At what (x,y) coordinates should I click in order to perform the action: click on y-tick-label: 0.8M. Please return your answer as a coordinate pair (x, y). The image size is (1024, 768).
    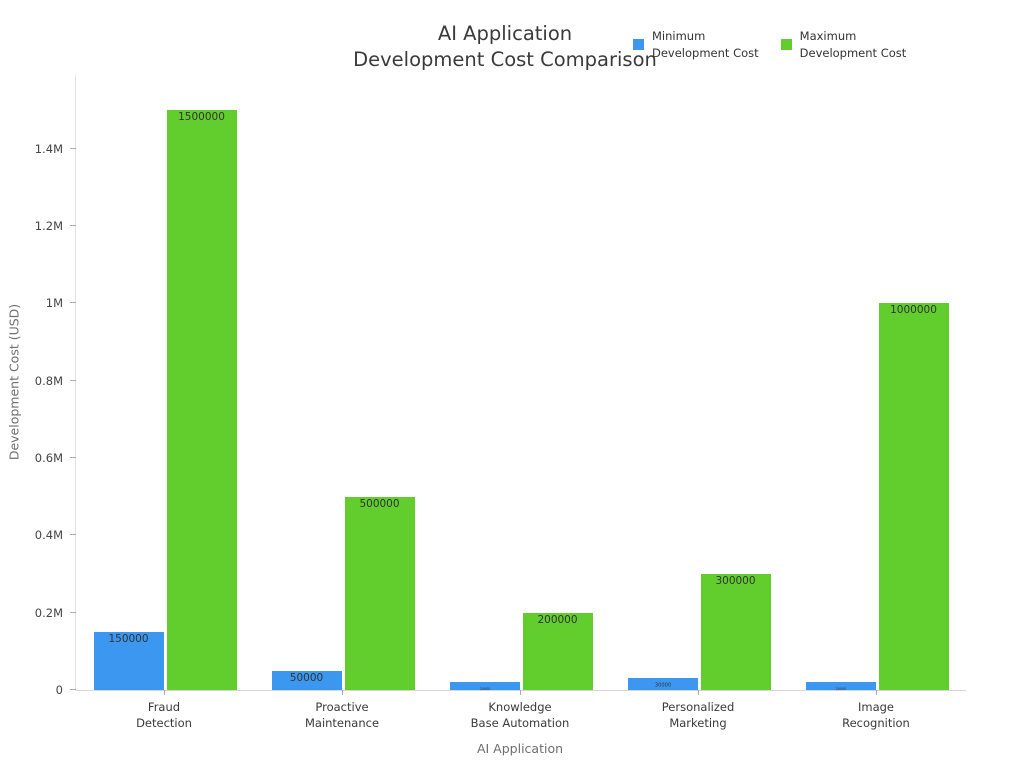
    Looking at the image, I should click on (48, 380).